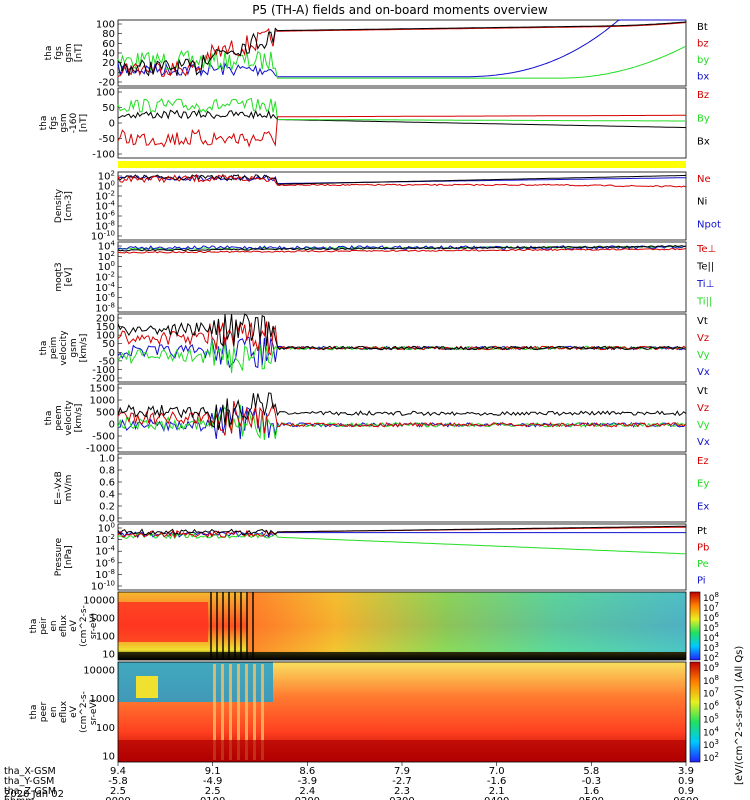 The image size is (750, 800). What do you see at coordinates (107, 483) in the screenshot?
I see `y-tick-label: 0.6` at bounding box center [107, 483].